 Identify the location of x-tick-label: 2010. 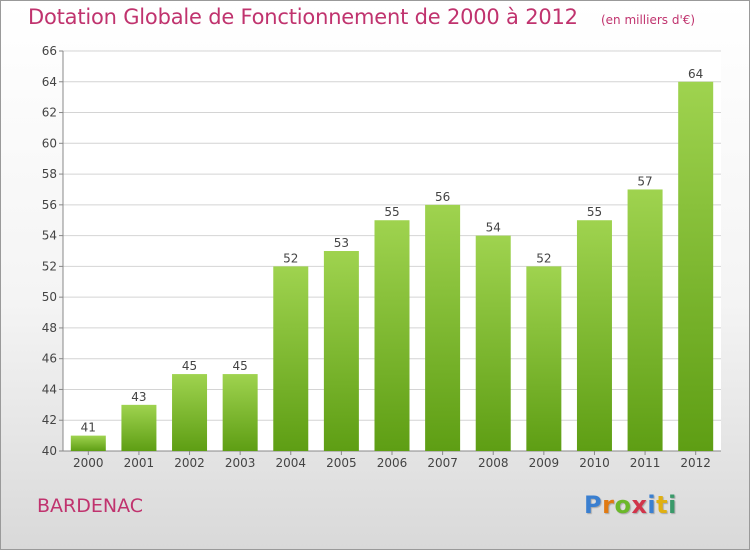
(594, 463).